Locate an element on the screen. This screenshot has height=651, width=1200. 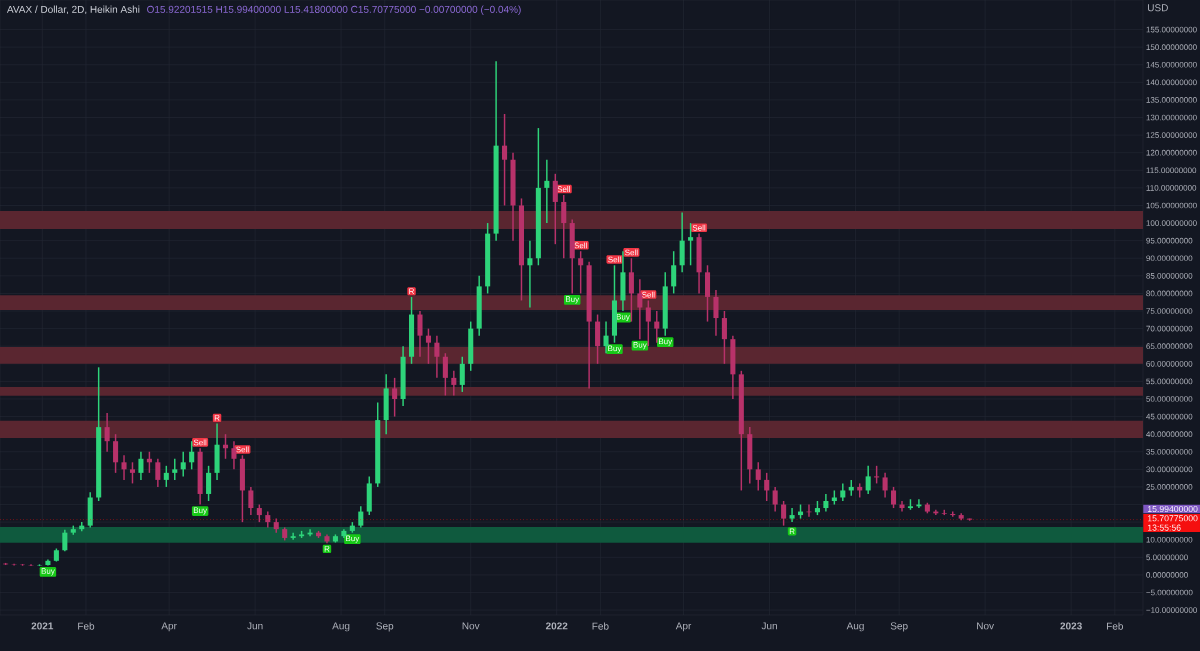
y-tick-label: 115.00000000 is located at coordinates (1171, 170).